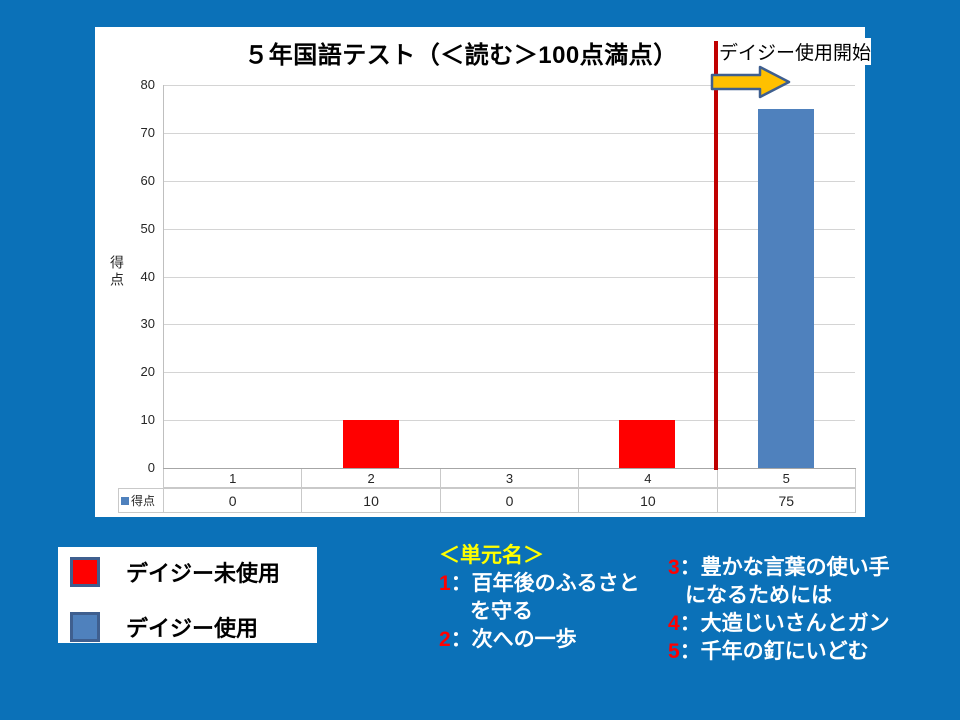  I want to click on unit-line-cont-1: を守る, so click(501, 611).